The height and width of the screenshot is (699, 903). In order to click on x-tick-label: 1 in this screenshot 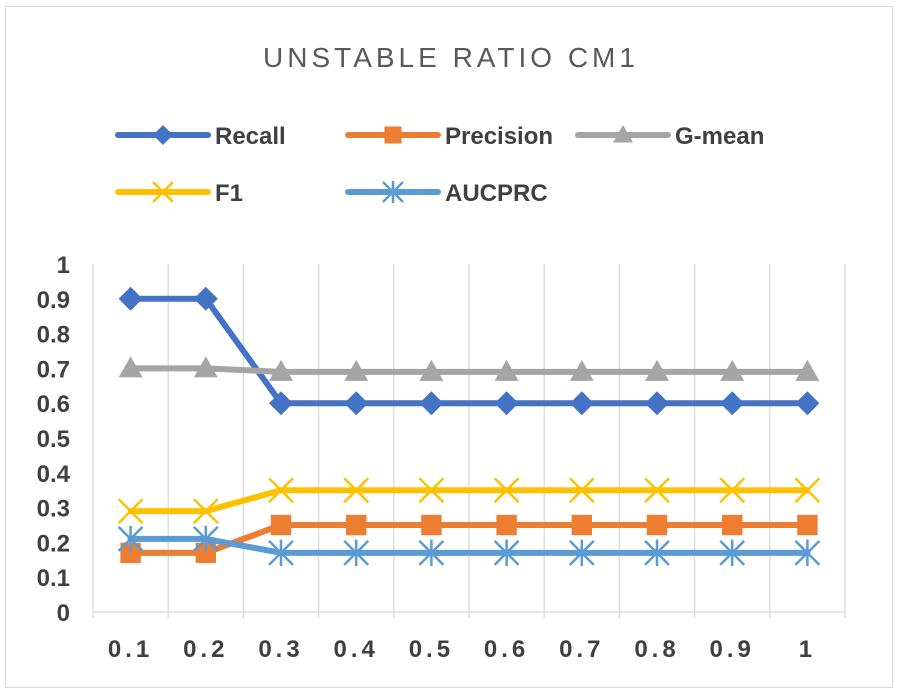, I will do `click(807, 649)`.